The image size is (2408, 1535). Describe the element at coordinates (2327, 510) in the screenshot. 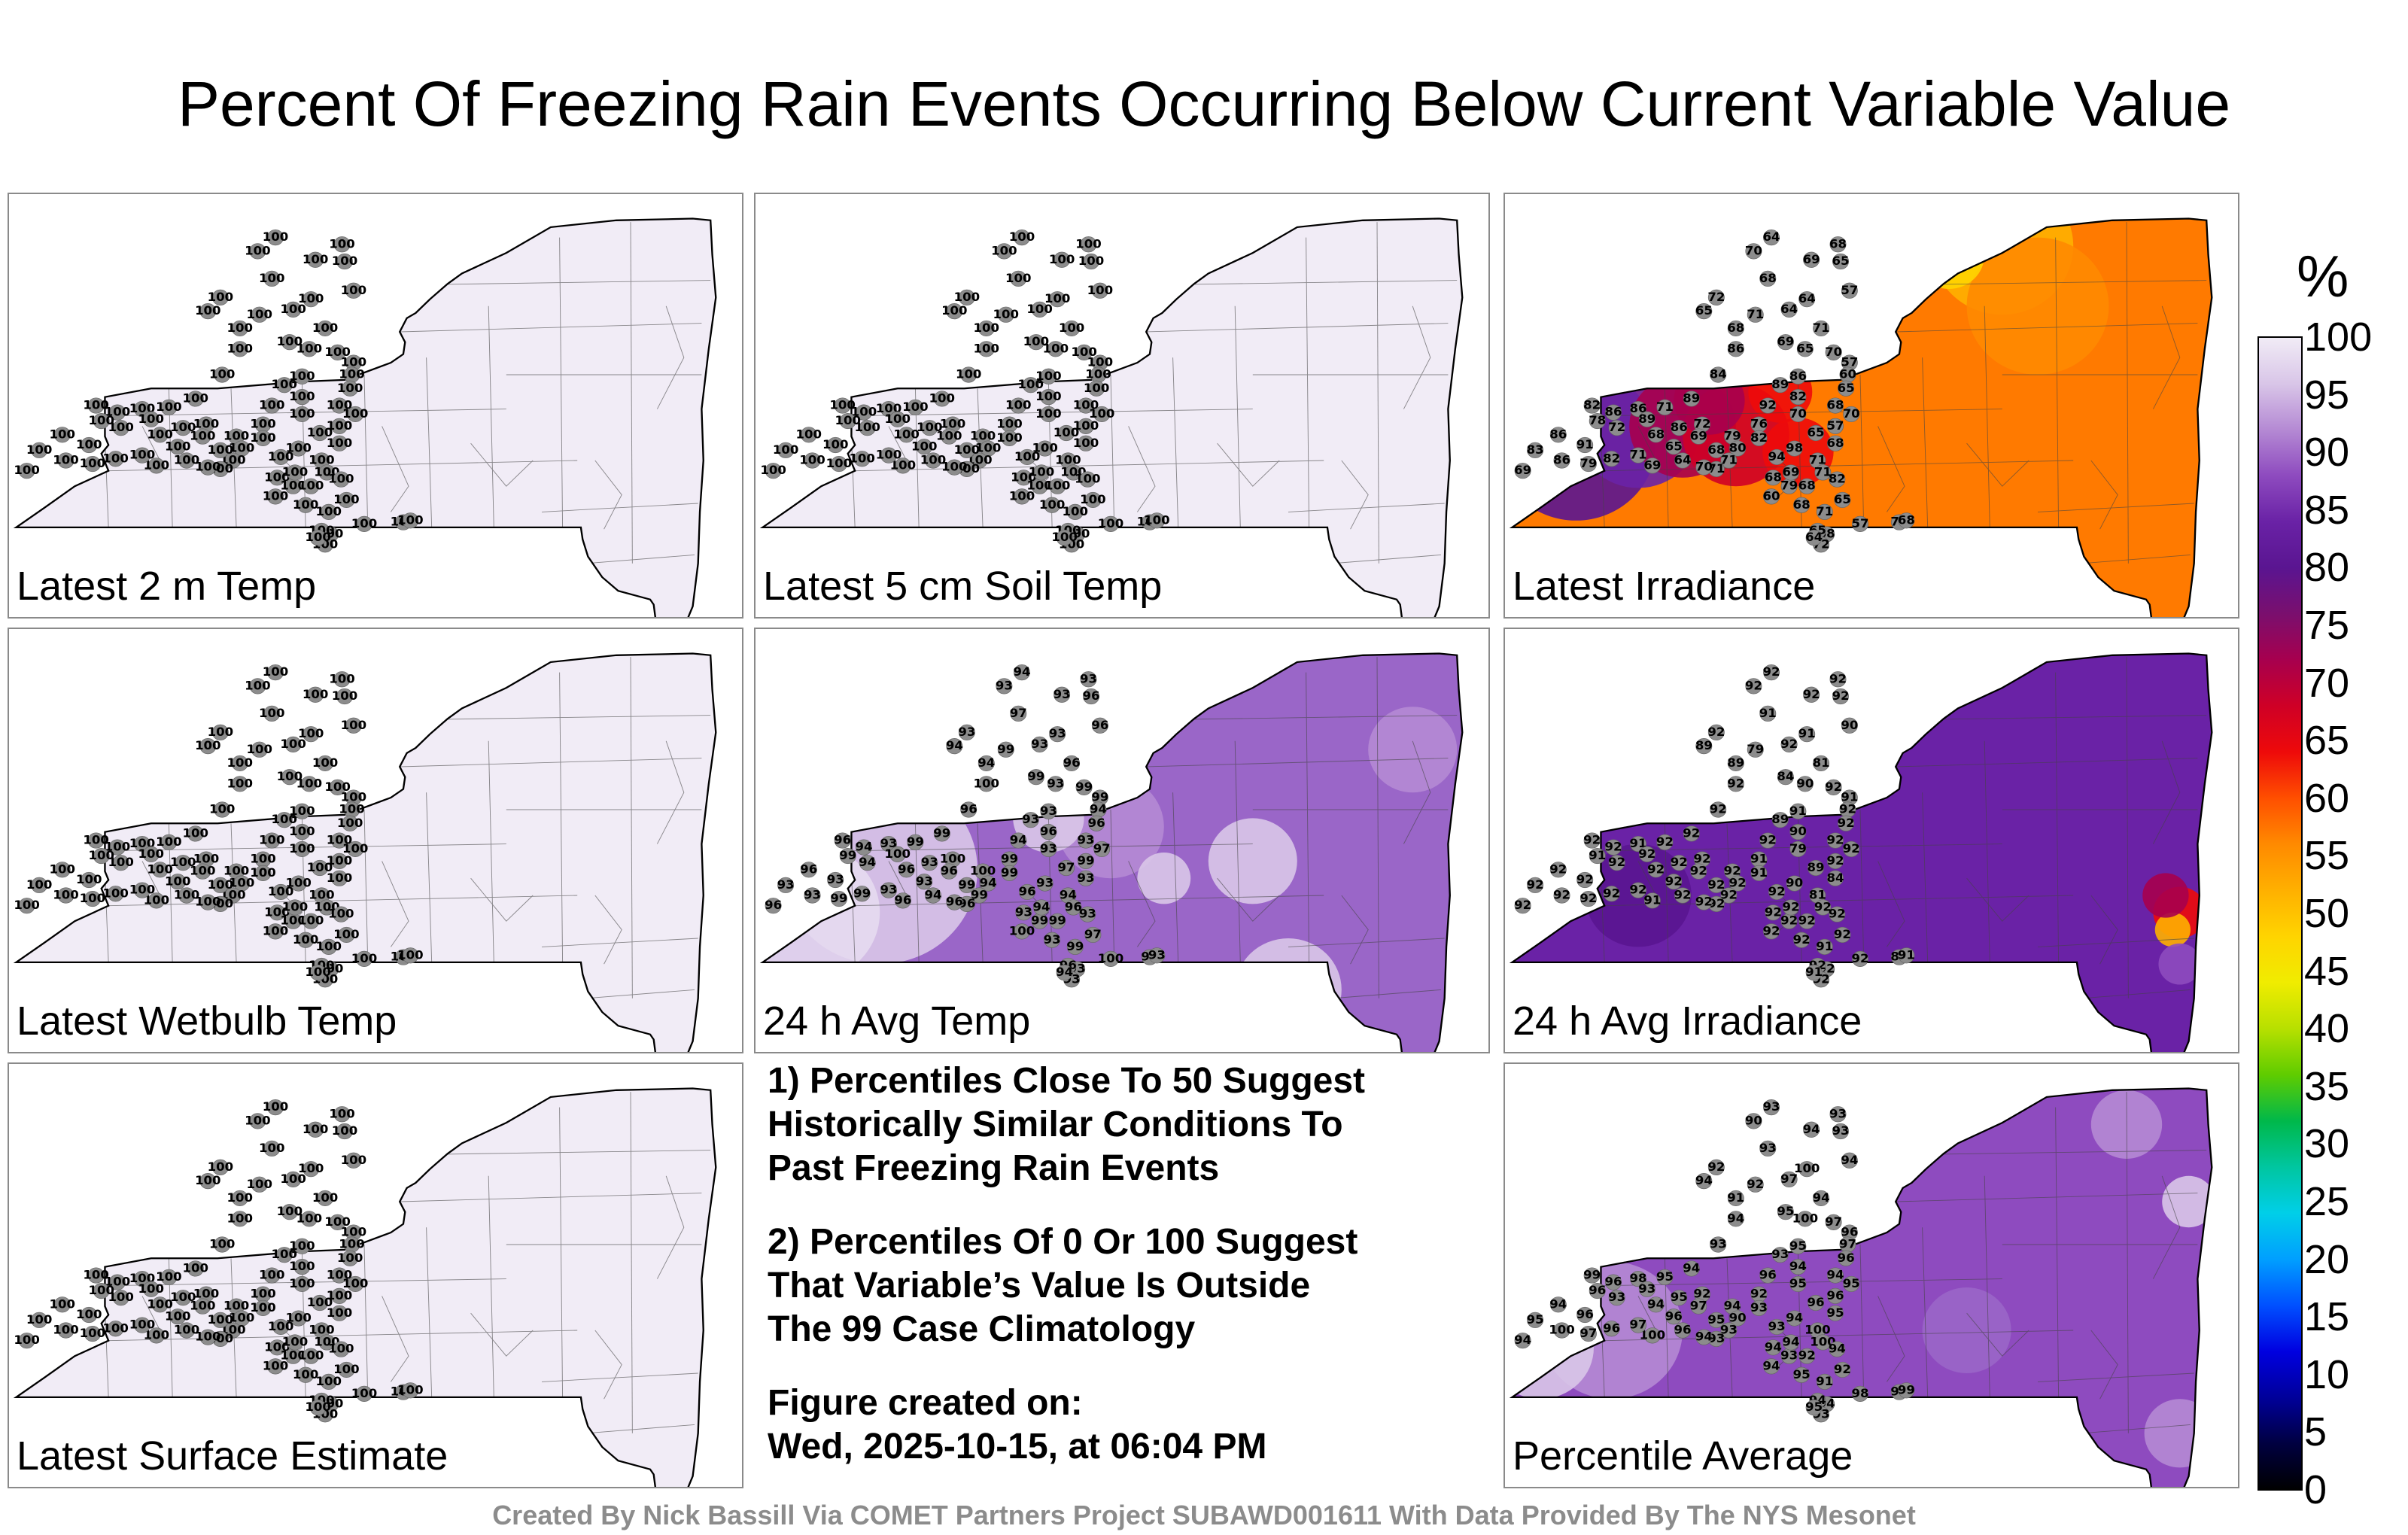

I see `colorbar-tick-label: 85` at that location.